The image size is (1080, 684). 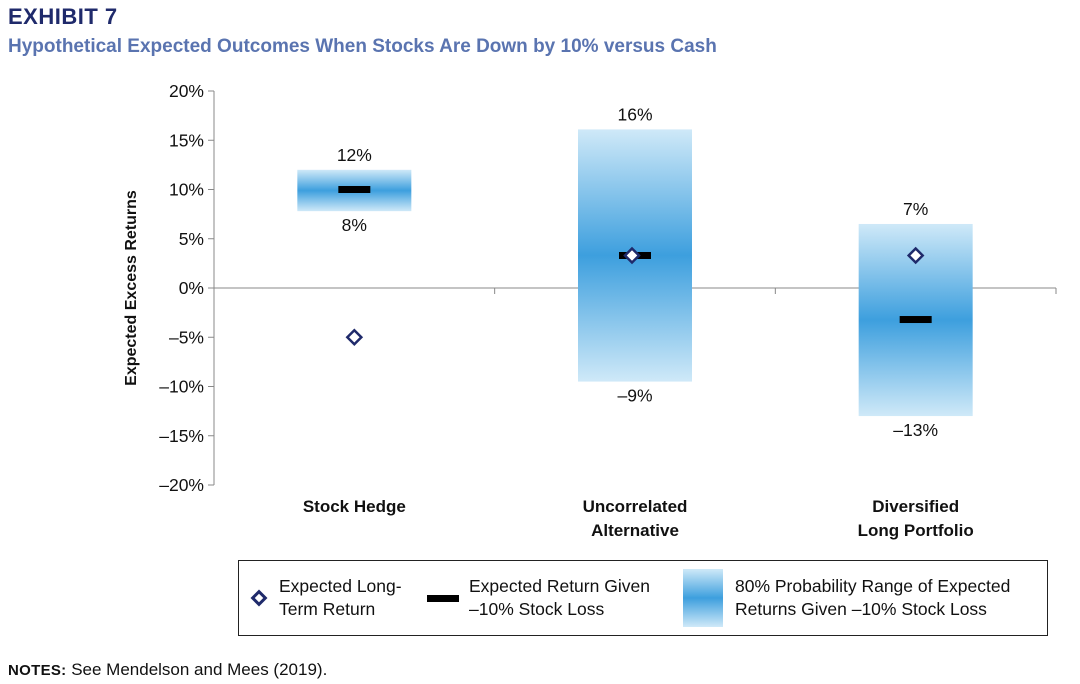 I want to click on y-tick-label: 20%, so click(x=186, y=91).